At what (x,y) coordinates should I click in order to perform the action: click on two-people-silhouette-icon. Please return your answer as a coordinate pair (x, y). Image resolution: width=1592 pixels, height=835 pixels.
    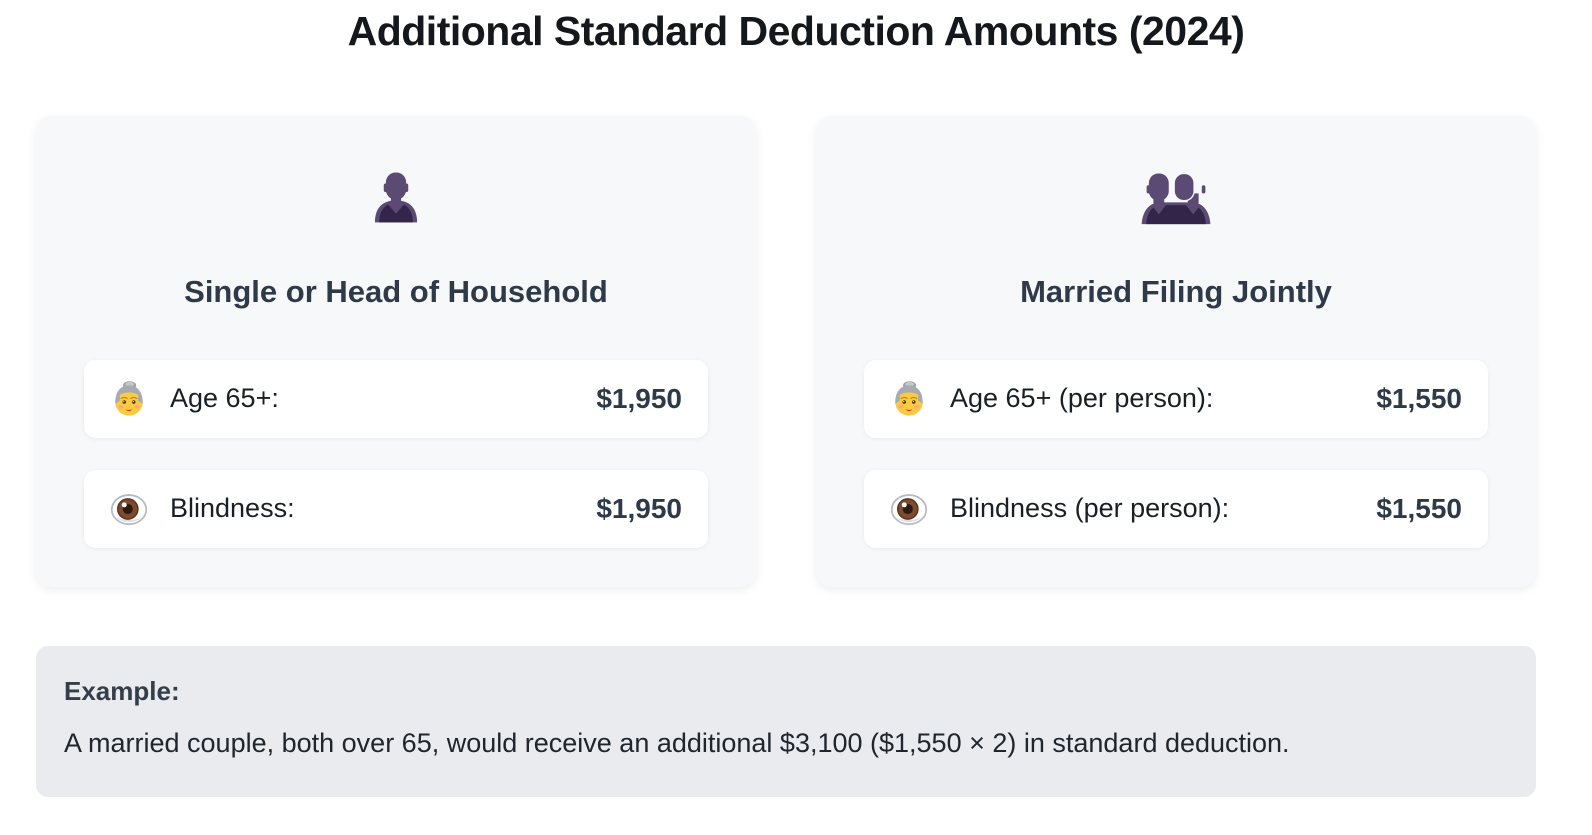
    Looking at the image, I should click on (1176, 197).